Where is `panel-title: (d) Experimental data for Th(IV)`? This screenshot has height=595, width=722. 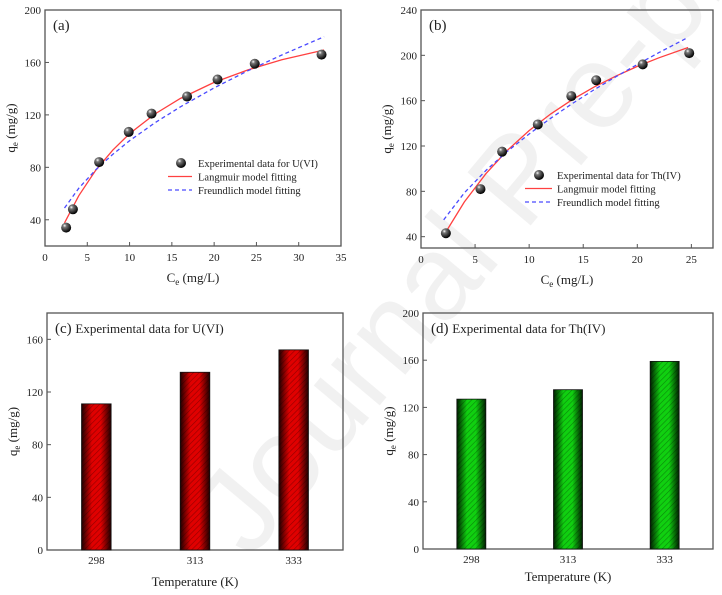 panel-title: (d) Experimental data for Th(IV) is located at coordinates (518, 329).